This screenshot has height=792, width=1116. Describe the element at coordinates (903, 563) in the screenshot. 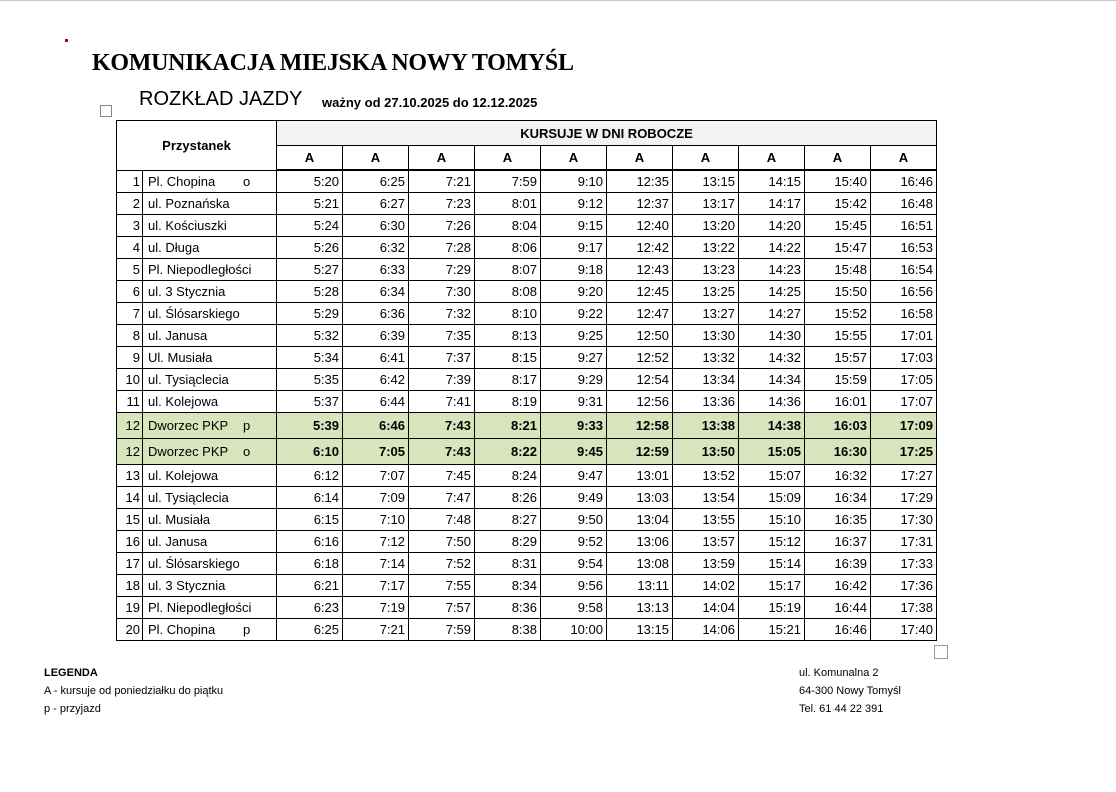

I see `departure-time: 17:33` at that location.